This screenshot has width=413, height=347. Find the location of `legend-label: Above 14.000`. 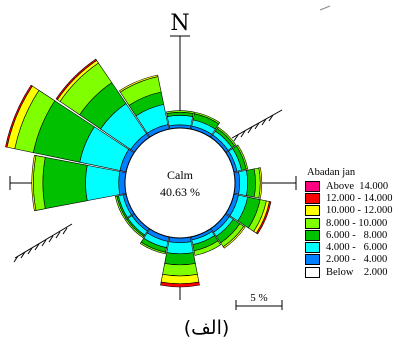

legend-label: Above 14.000 is located at coordinates (357, 186).